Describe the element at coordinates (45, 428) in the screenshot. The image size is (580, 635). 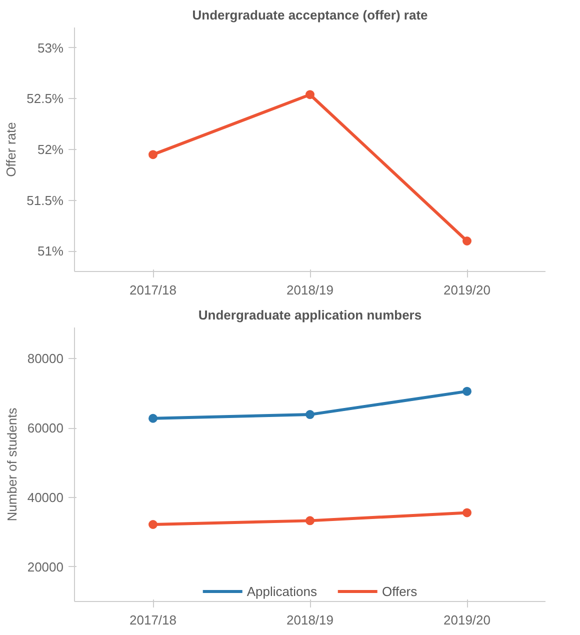
I see `y-tick-label: 60000` at that location.